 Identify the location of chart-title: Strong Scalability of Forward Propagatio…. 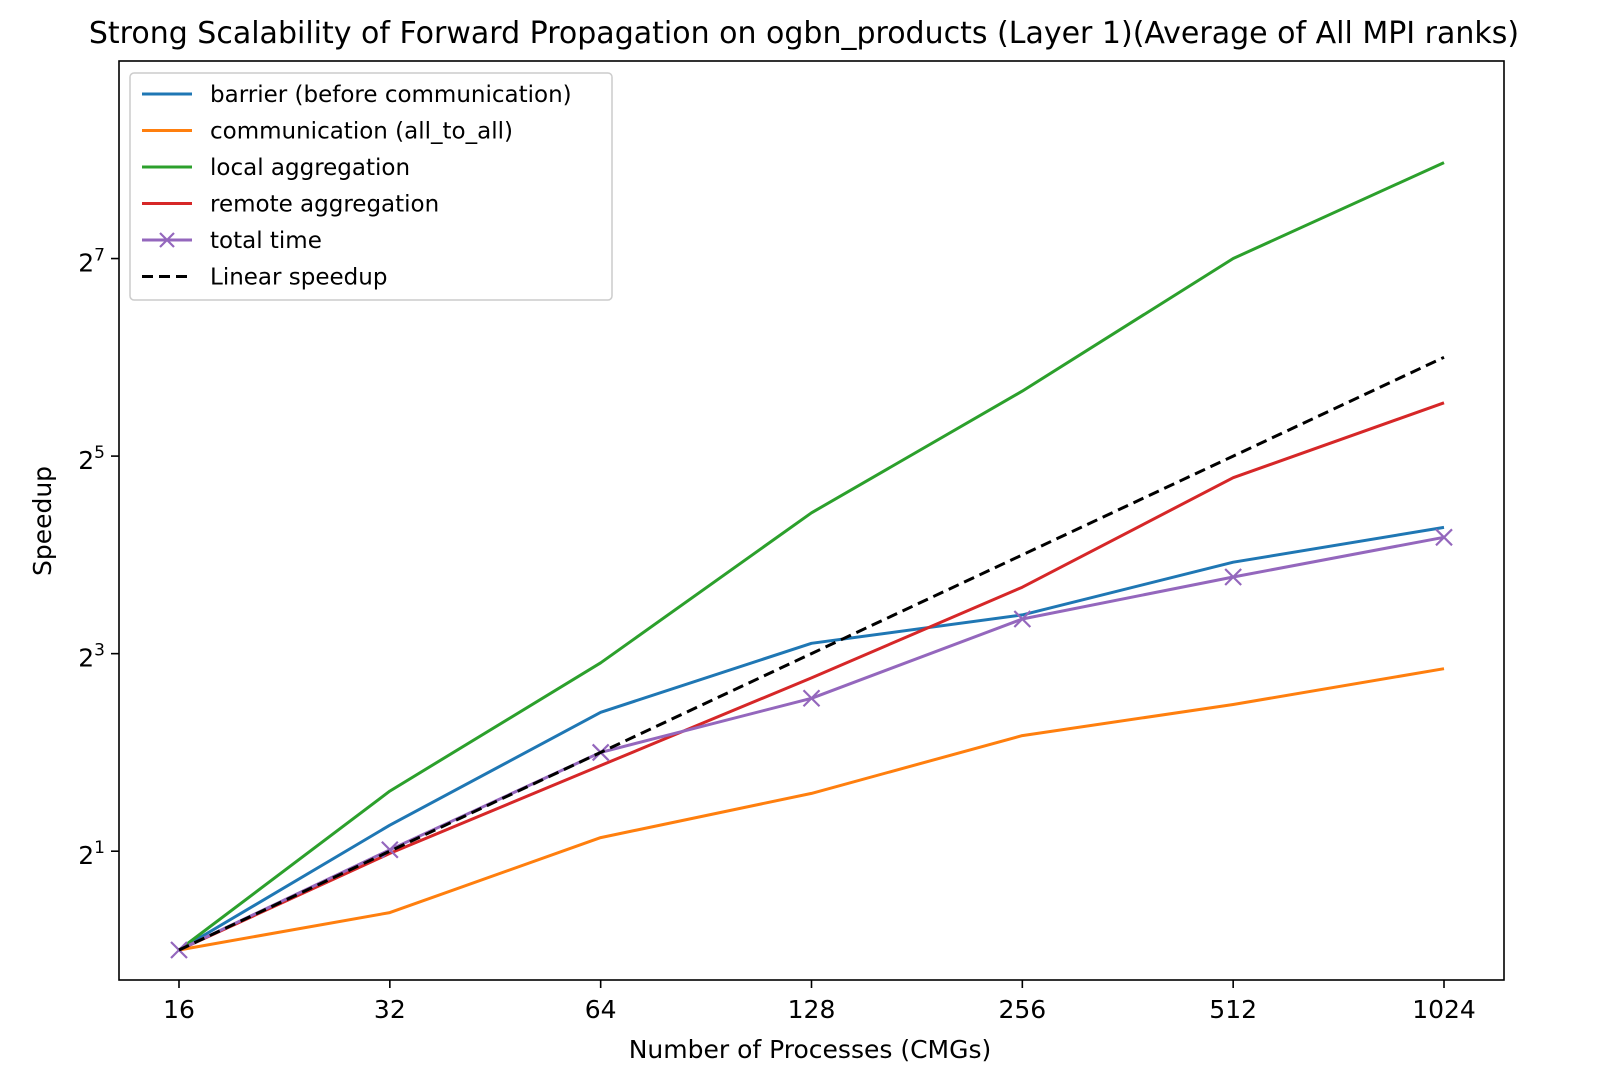
(804, 33).